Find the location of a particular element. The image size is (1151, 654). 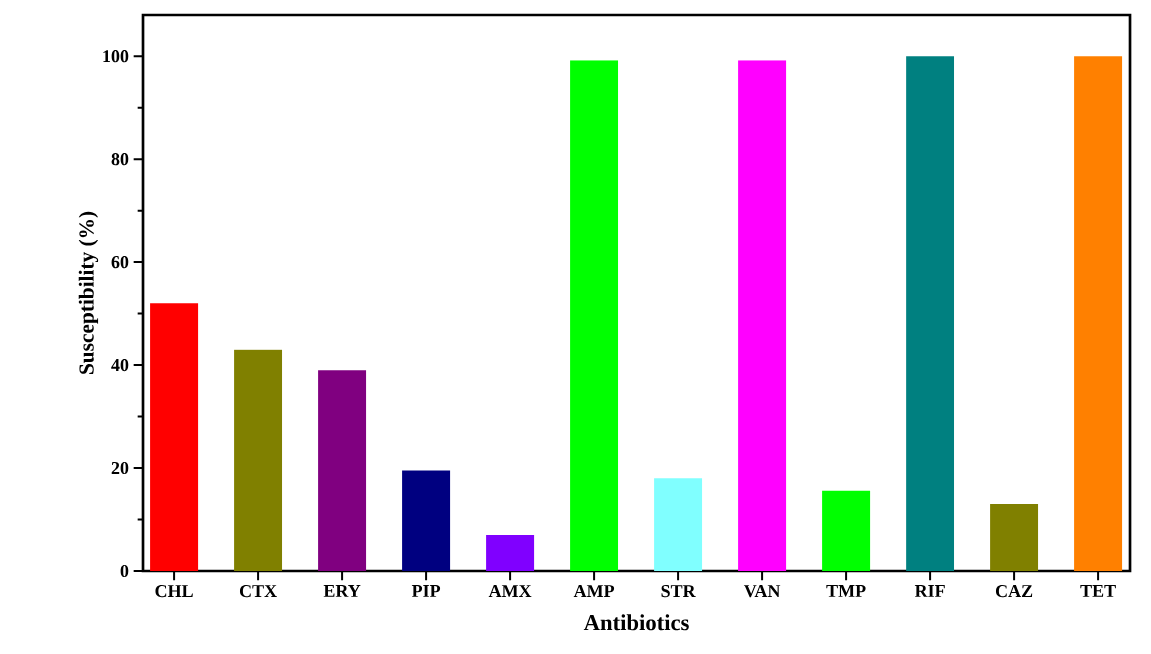

x-tick-label: CAZ is located at coordinates (1014, 591).